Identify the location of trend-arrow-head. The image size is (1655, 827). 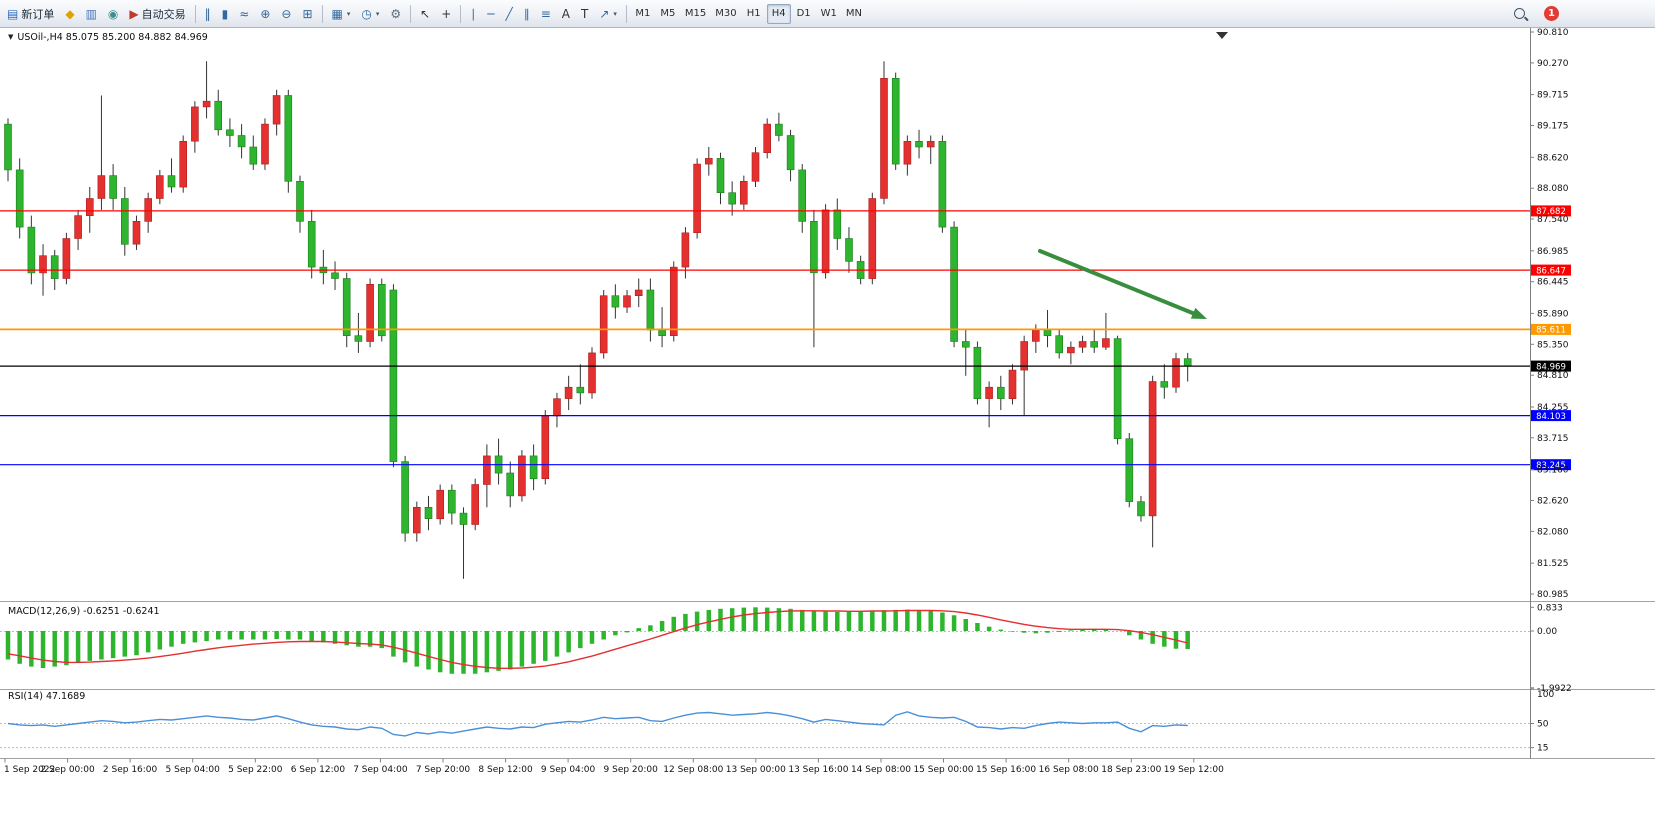
(1198, 313).